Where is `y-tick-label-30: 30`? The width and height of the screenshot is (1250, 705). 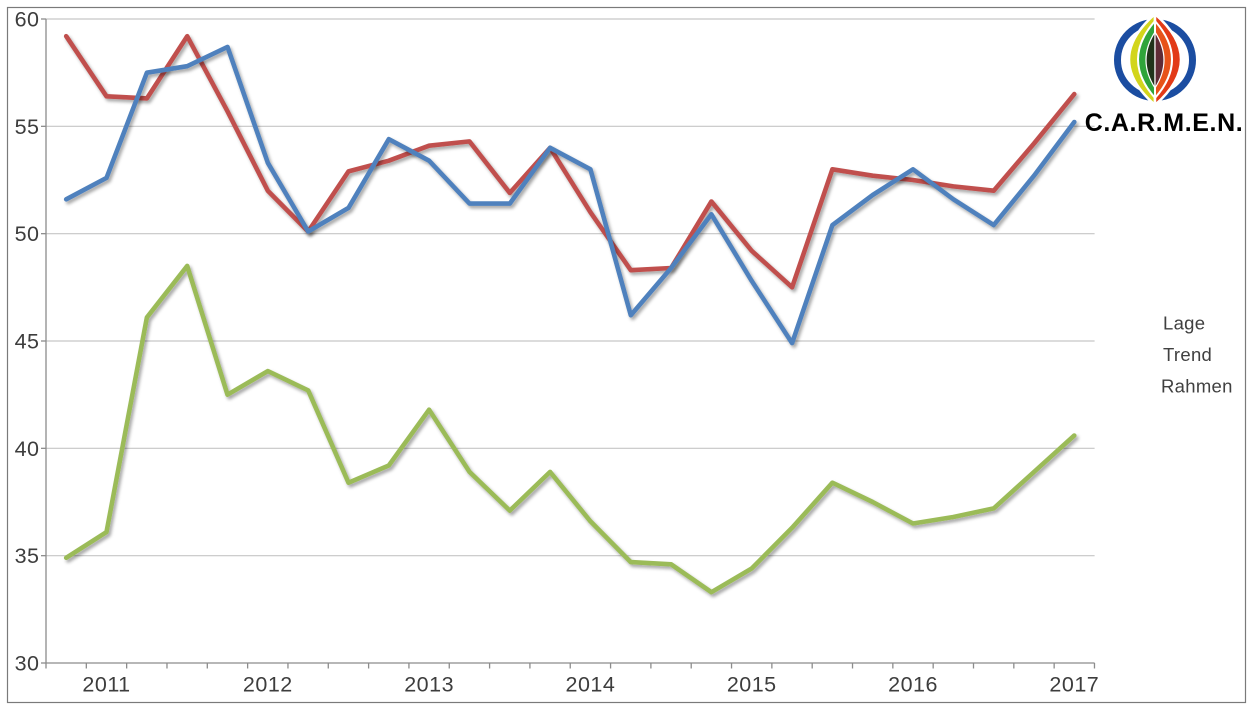 y-tick-label-30: 30 is located at coordinates (27, 664).